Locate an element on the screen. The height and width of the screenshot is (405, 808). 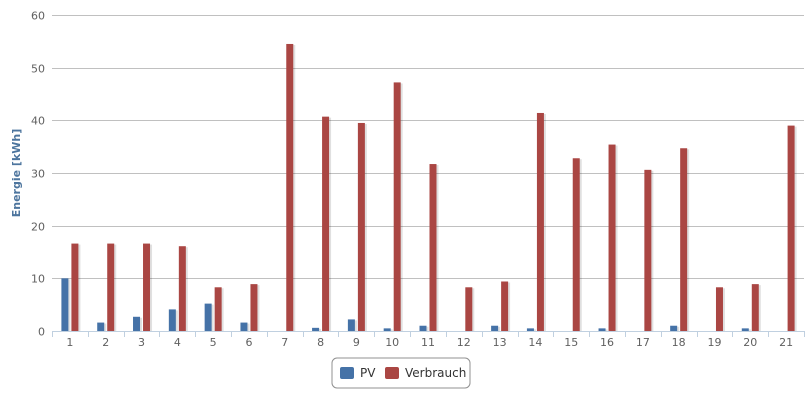
x-tick-label: 13 is located at coordinates (500, 342).